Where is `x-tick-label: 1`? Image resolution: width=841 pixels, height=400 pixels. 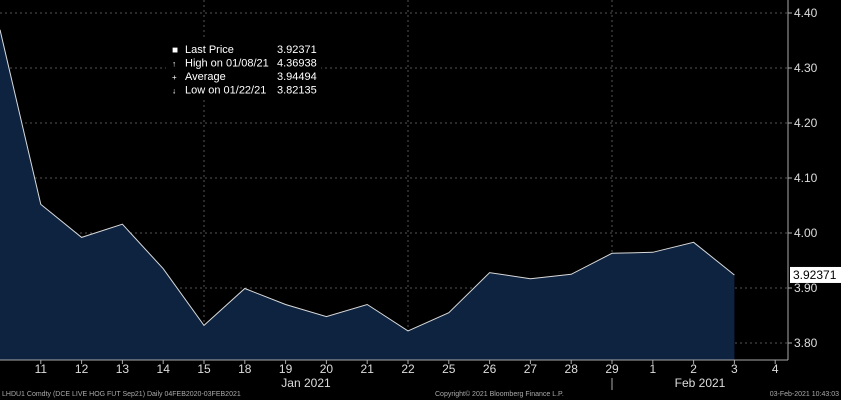 x-tick-label: 1 is located at coordinates (652, 369).